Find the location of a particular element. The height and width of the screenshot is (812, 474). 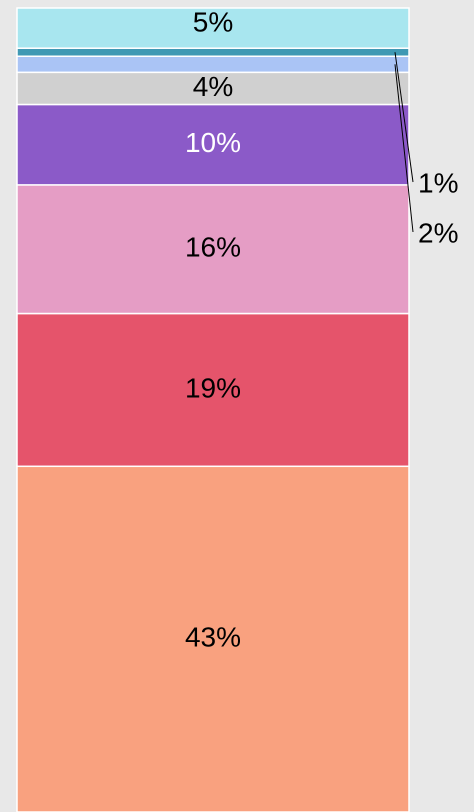

value-label: 4% is located at coordinates (213, 86).